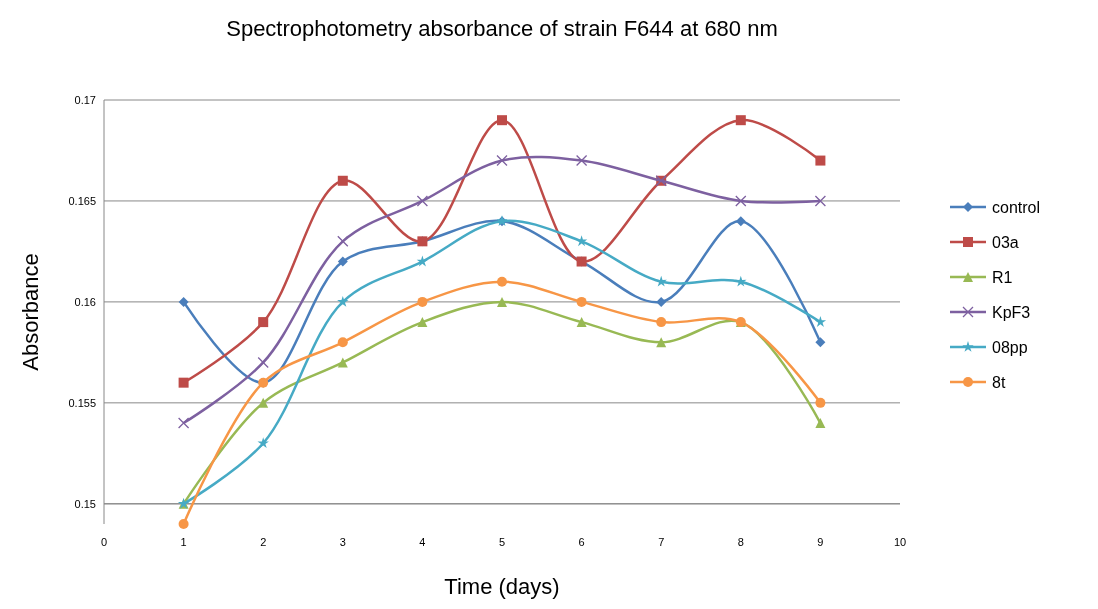  Describe the element at coordinates (502, 542) in the screenshot. I see `x-tick-label: 5` at that location.